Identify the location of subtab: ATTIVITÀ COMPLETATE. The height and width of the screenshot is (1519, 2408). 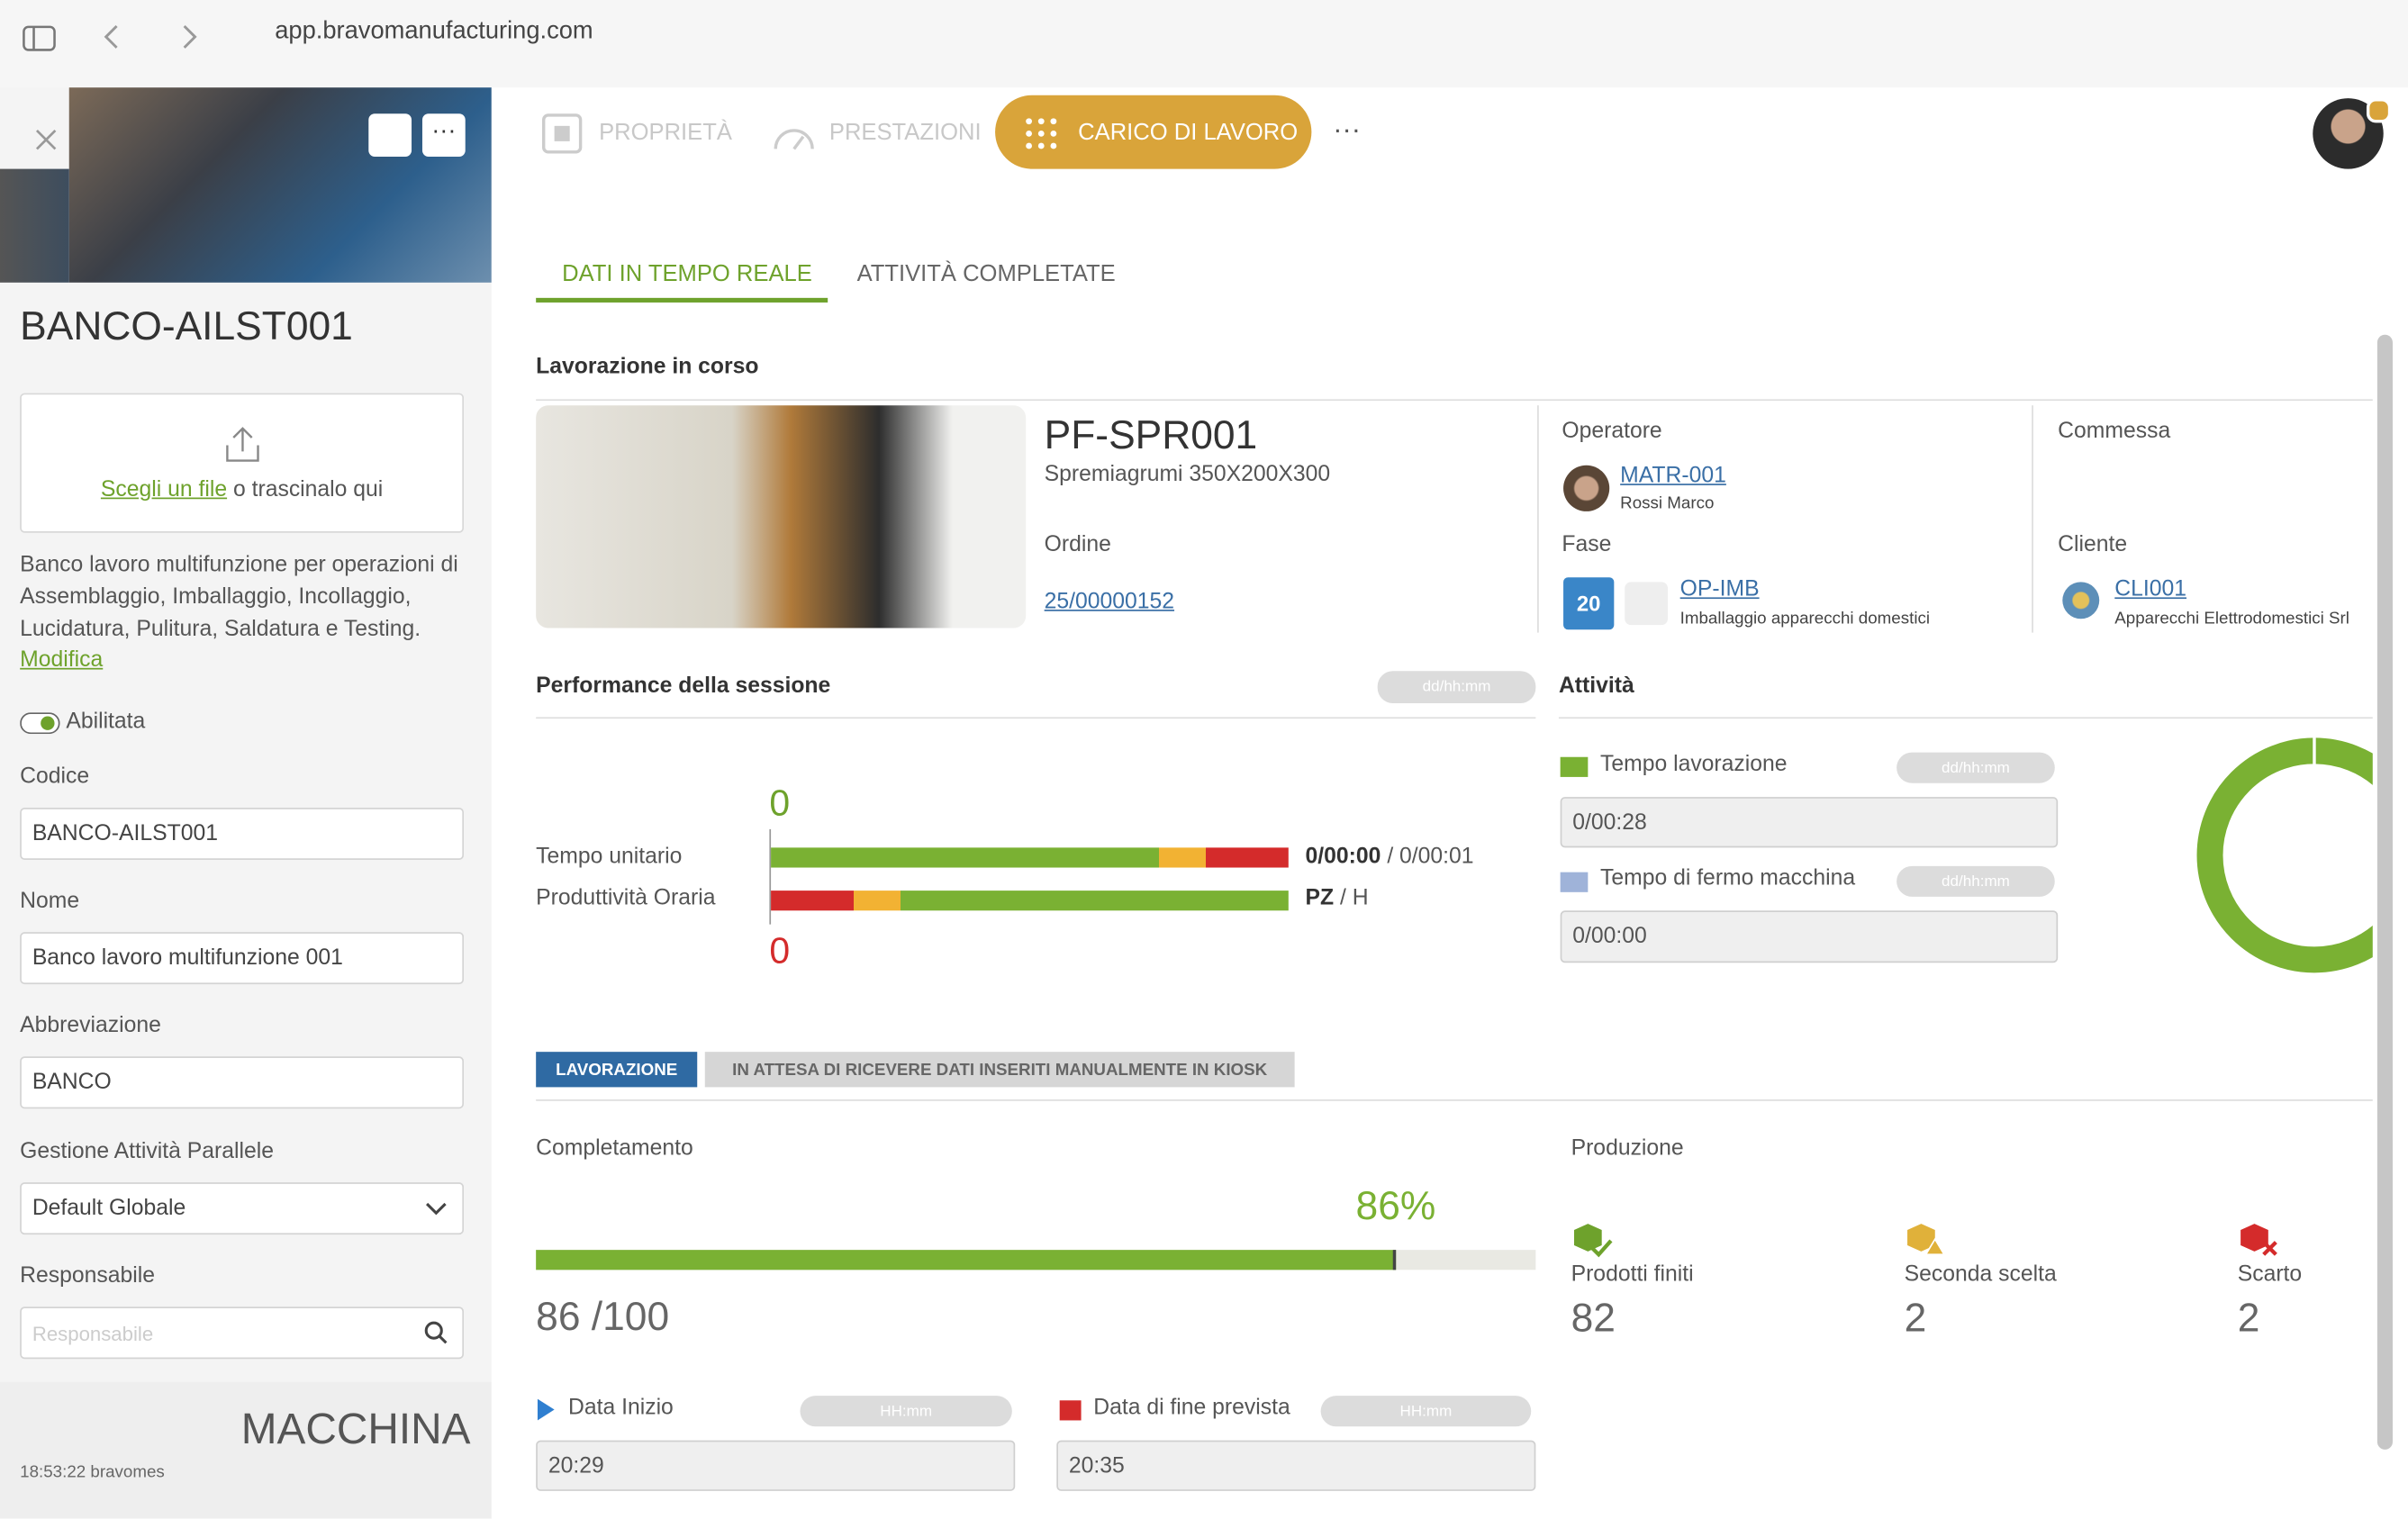
(986, 273).